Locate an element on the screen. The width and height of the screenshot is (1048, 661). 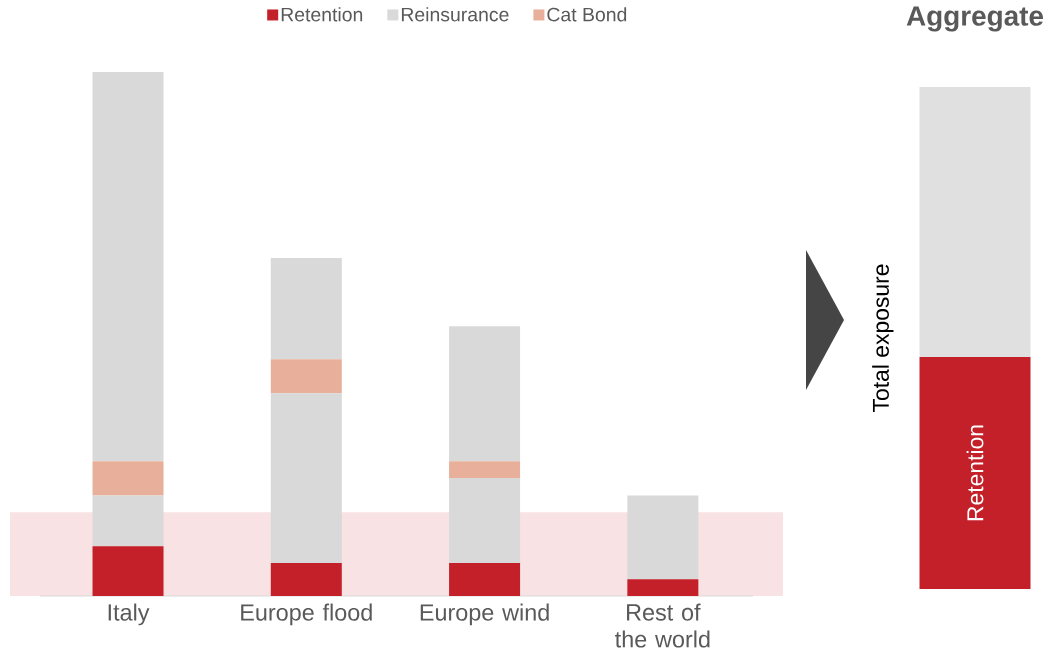
y-axis-title: Total exposure is located at coordinates (883, 338).